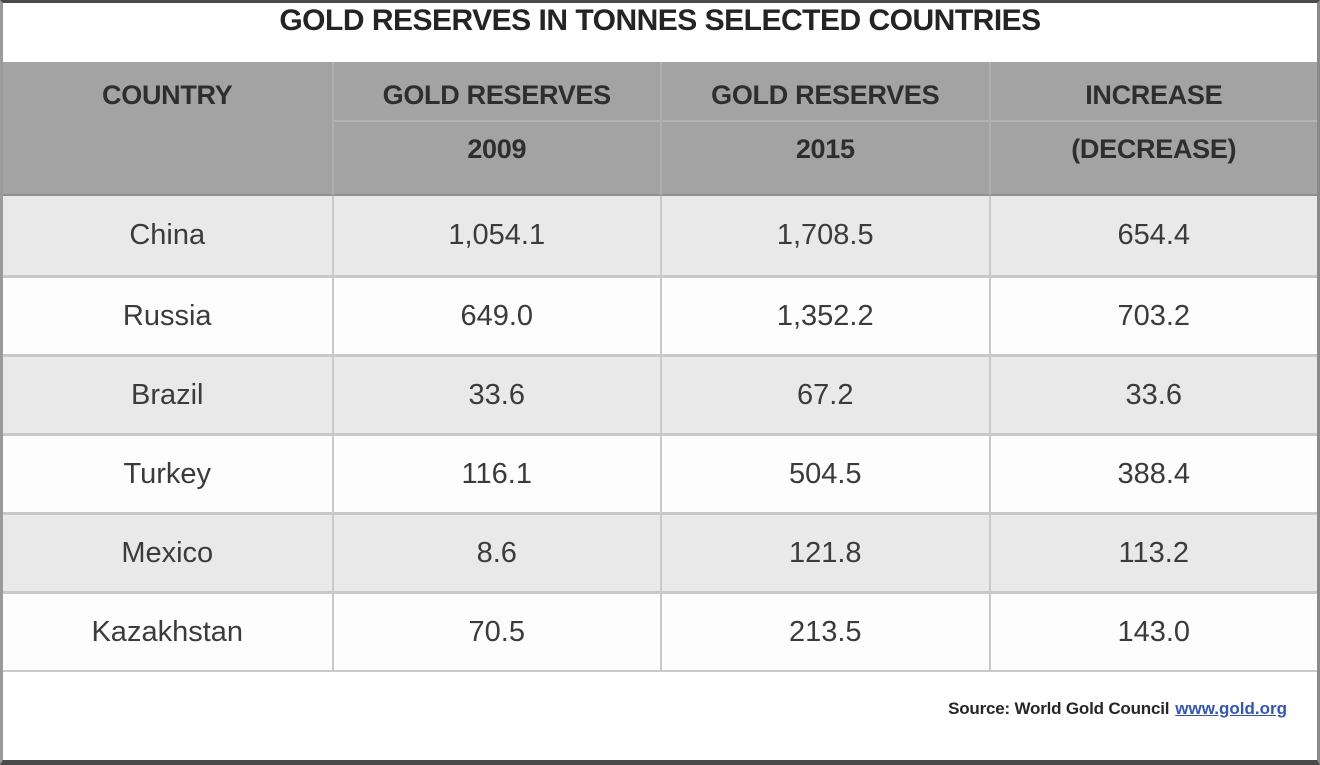 The image size is (1320, 765). I want to click on cell-reserves-2009: 1,054.1, so click(495, 235).